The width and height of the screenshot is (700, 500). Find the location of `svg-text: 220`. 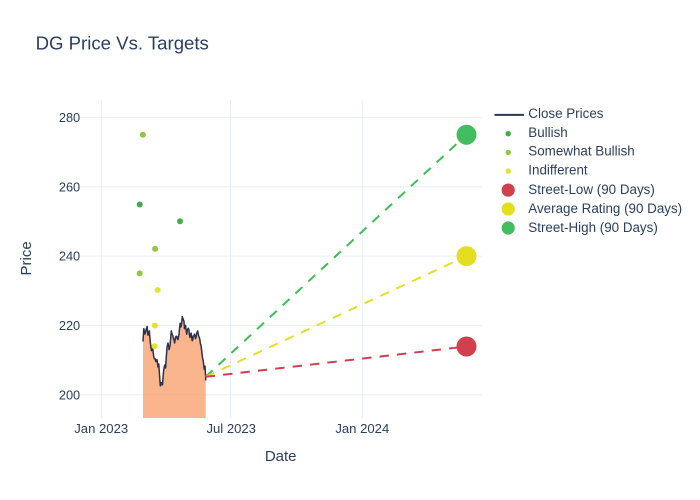

svg-text: 220 is located at coordinates (69, 325).